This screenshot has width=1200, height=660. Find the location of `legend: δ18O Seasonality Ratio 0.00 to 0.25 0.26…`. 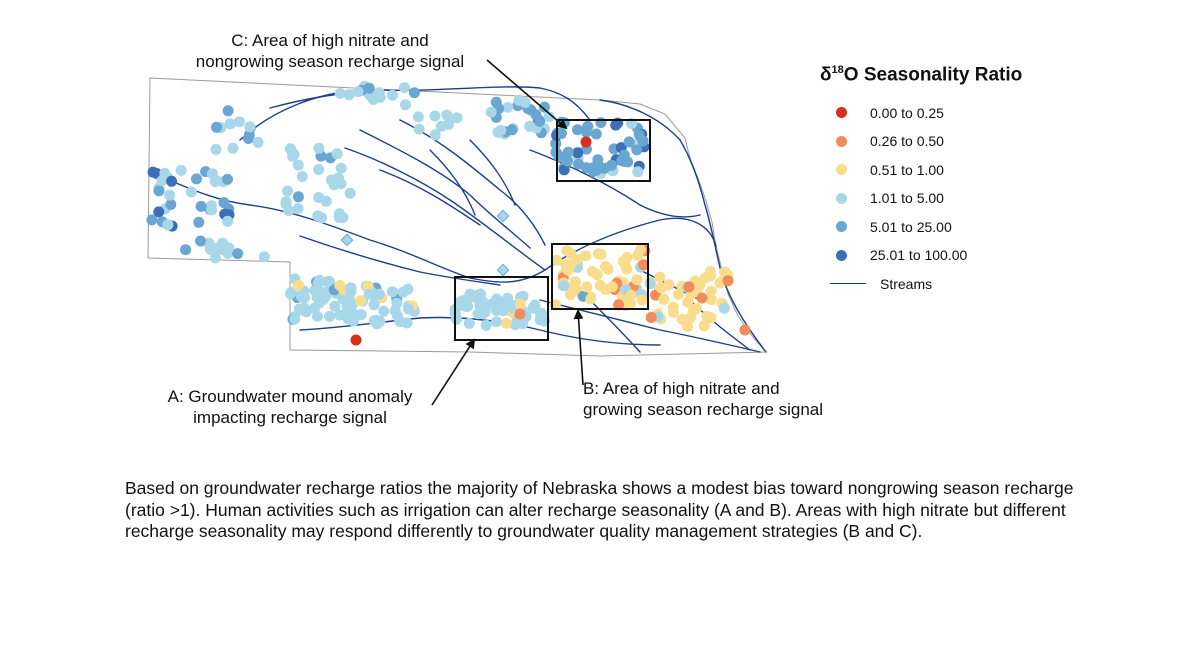

legend: δ18O Seasonality Ratio 0.00 to 0.25 0.26… is located at coordinates (970, 181).